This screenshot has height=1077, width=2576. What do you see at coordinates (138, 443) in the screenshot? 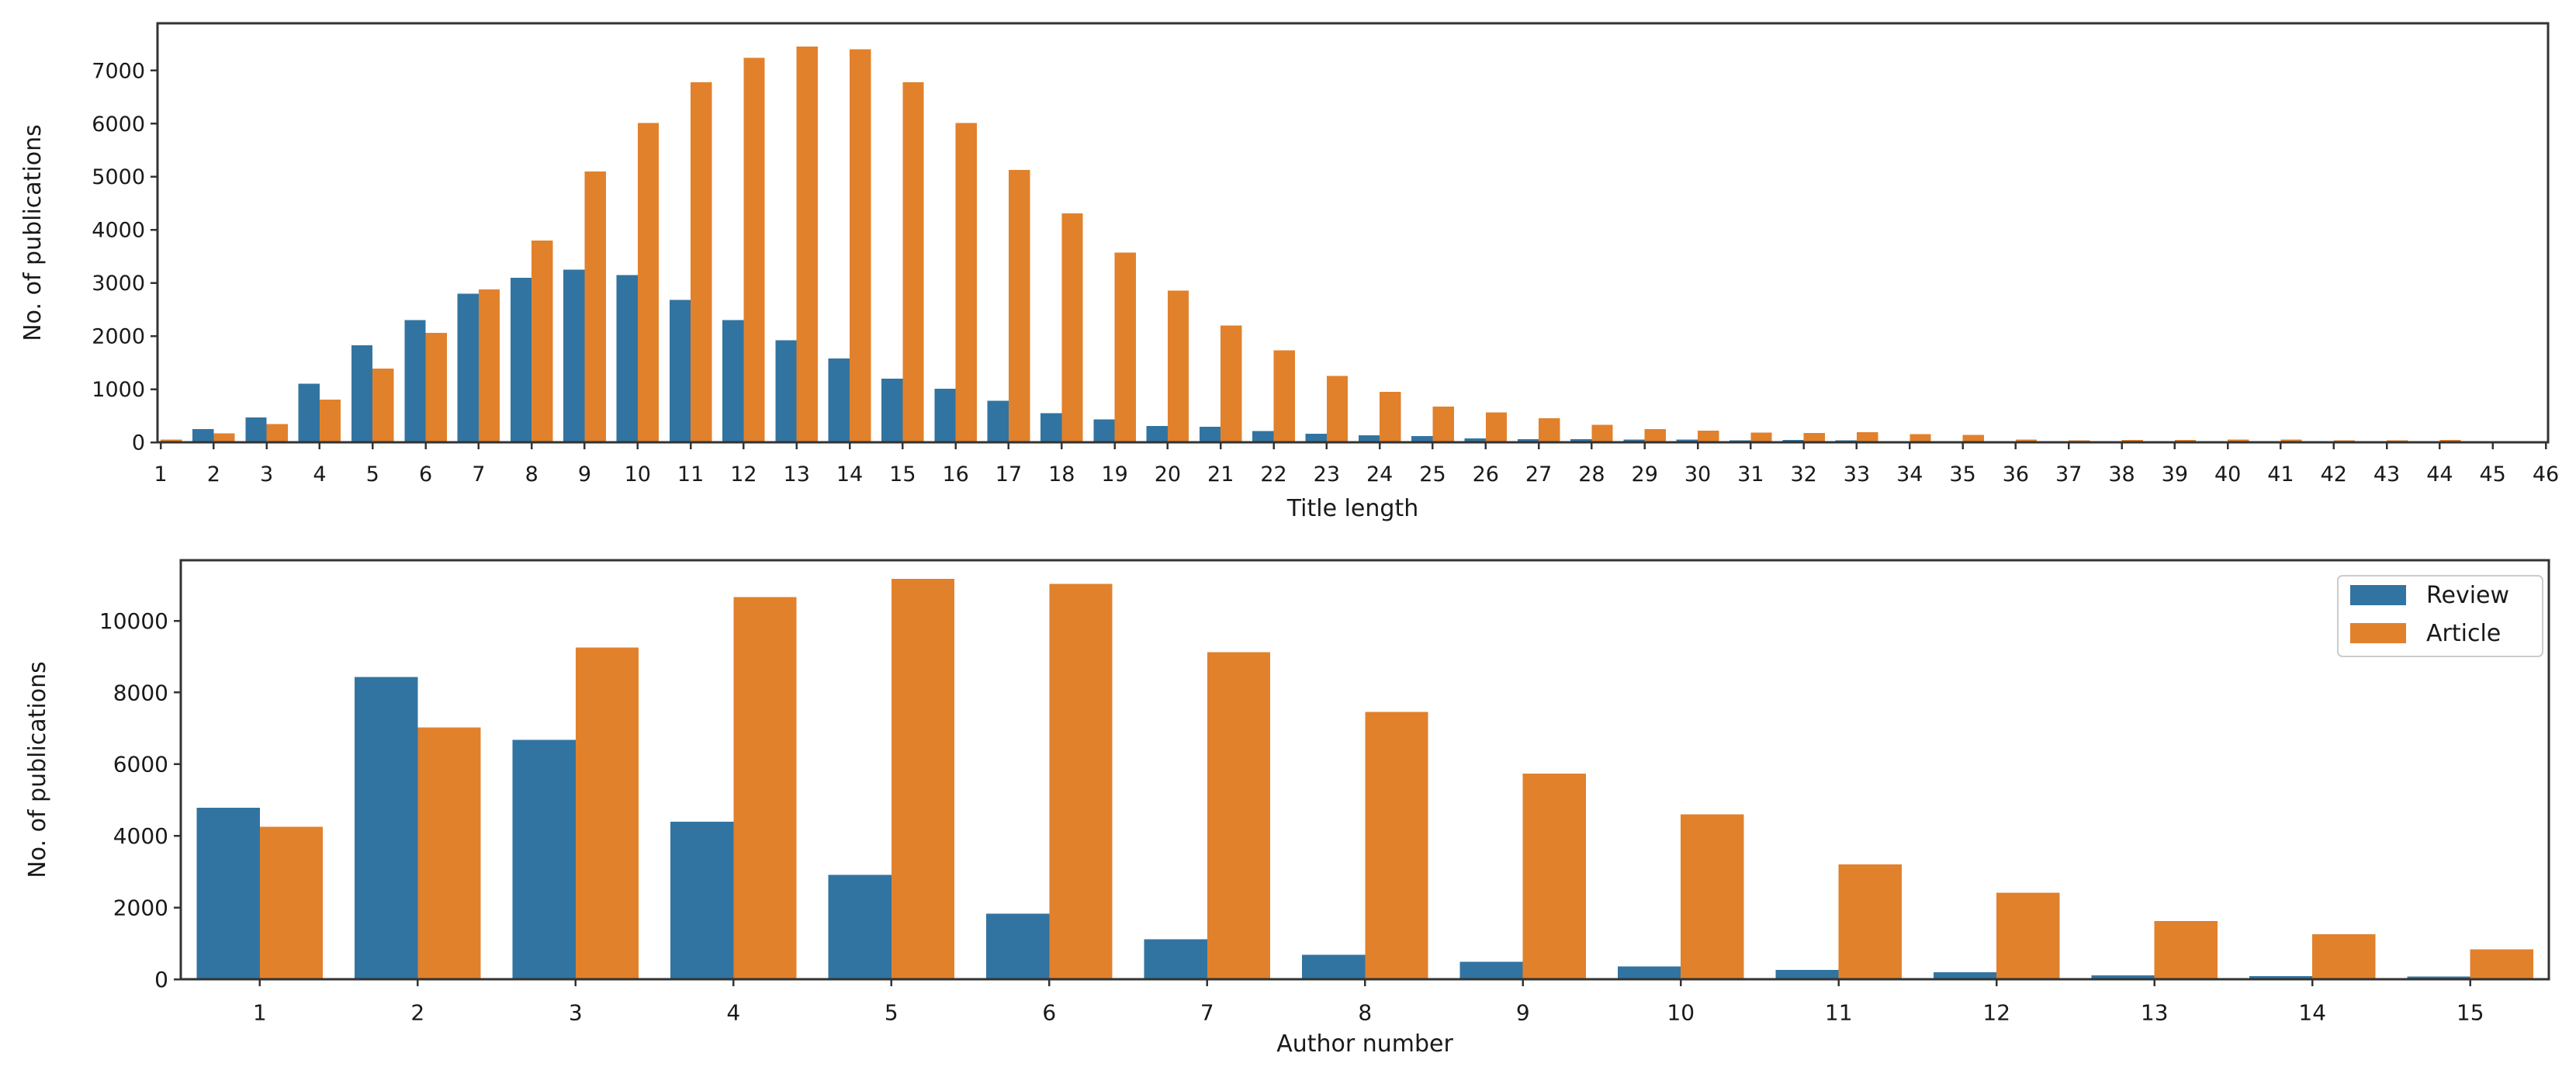
I see `y-tick-label: 0` at bounding box center [138, 443].